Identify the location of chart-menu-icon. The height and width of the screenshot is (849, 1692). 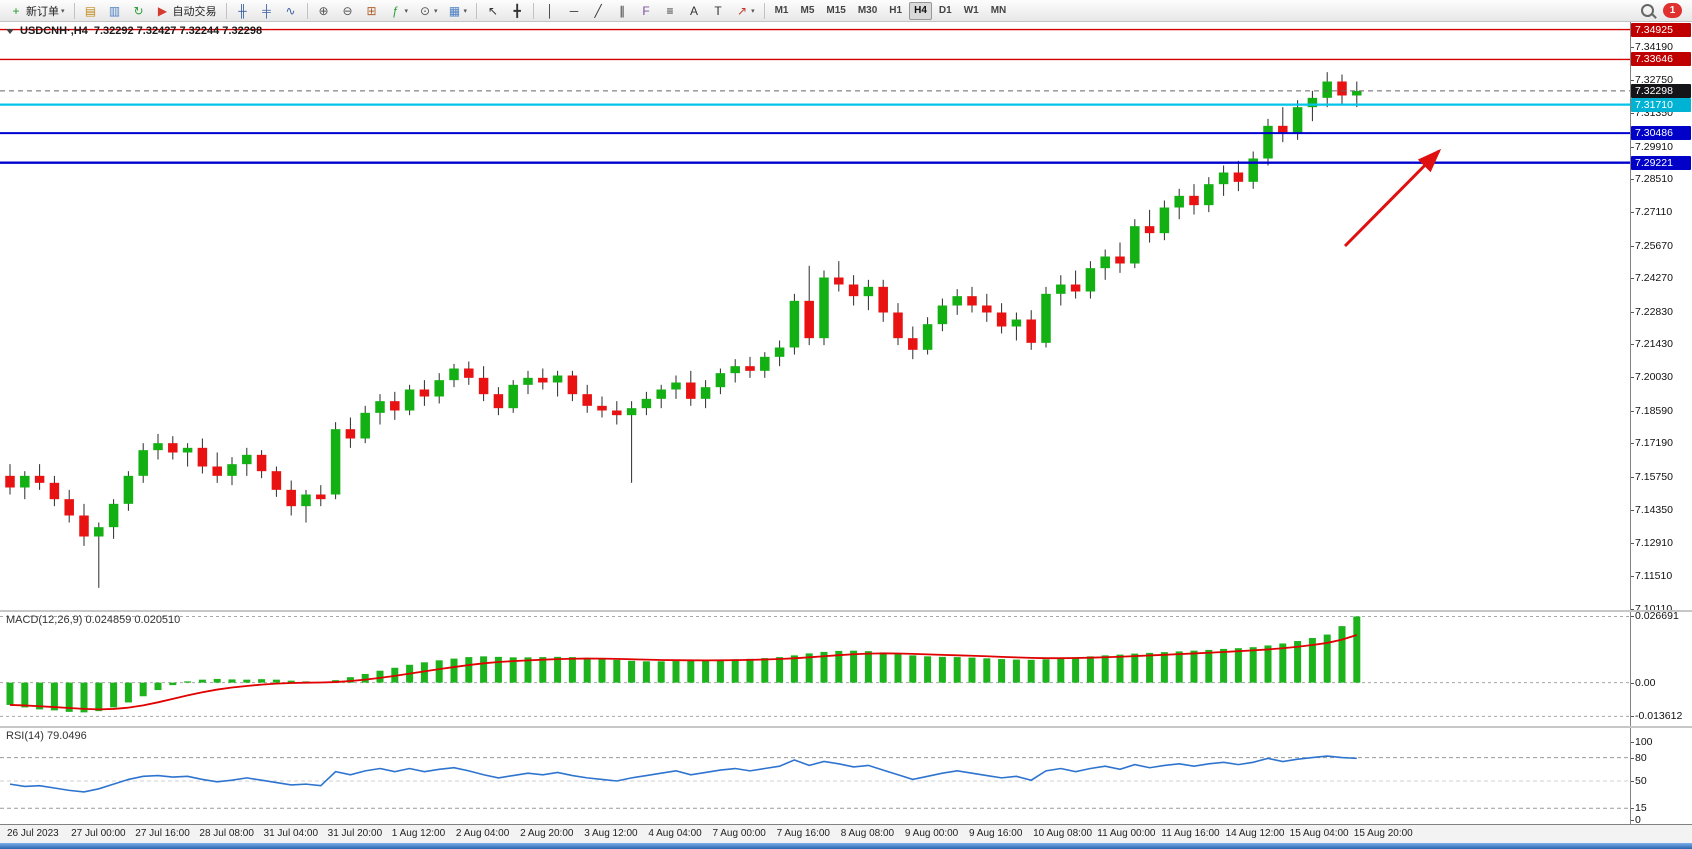
(10, 31).